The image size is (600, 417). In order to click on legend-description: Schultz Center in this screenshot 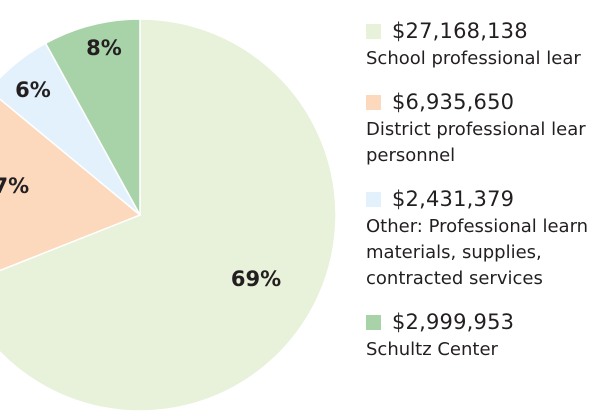, I will do `click(483, 350)`.